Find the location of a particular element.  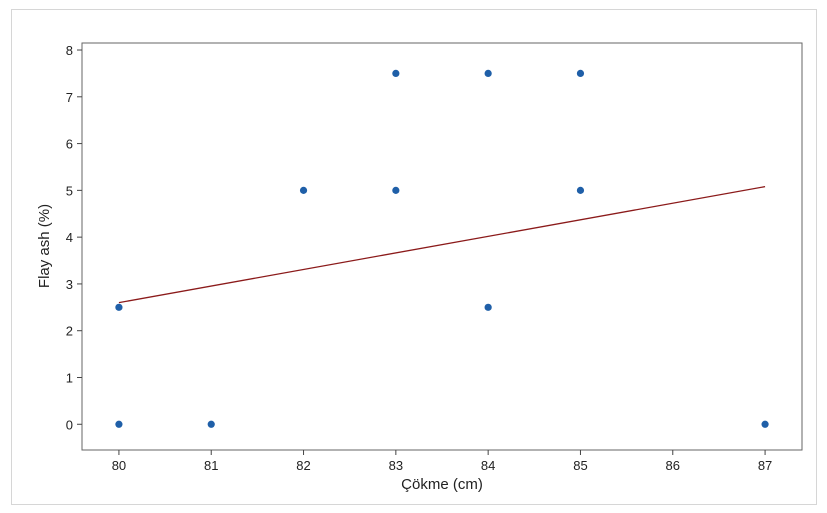

y-tick-label: 4 is located at coordinates (69, 237).